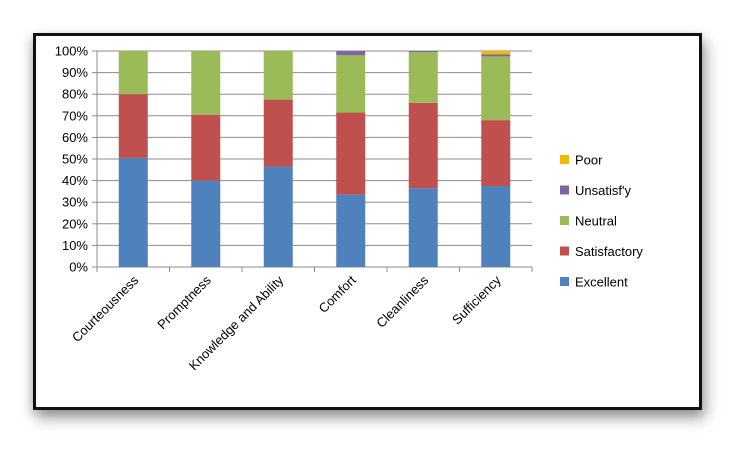 Image resolution: width=735 pixels, height=475 pixels. What do you see at coordinates (596, 221) in the screenshot?
I see `legend-label: Neutral` at bounding box center [596, 221].